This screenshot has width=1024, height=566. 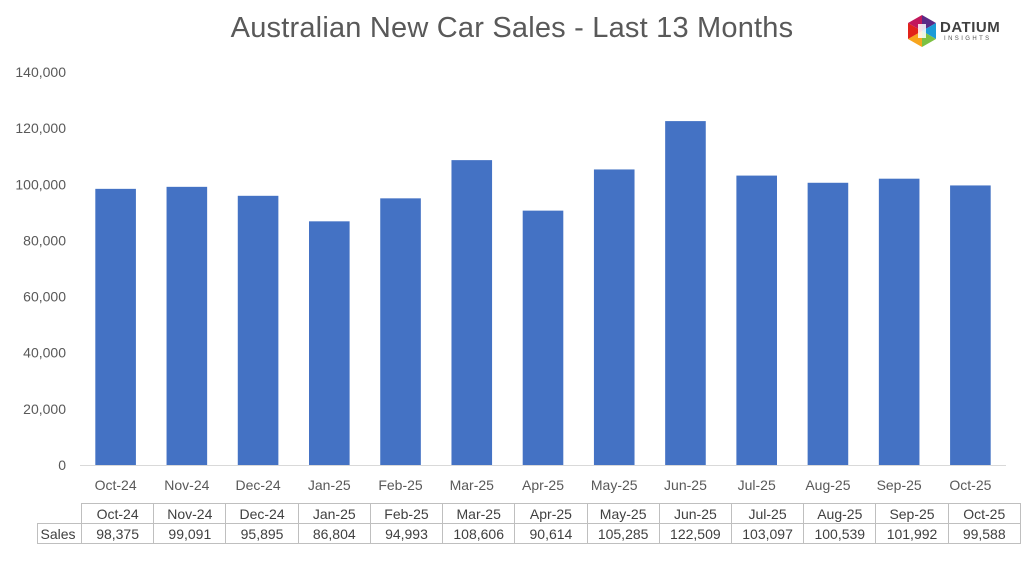 What do you see at coordinates (840, 513) in the screenshot?
I see `table-header-cell: Aug-25` at bounding box center [840, 513].